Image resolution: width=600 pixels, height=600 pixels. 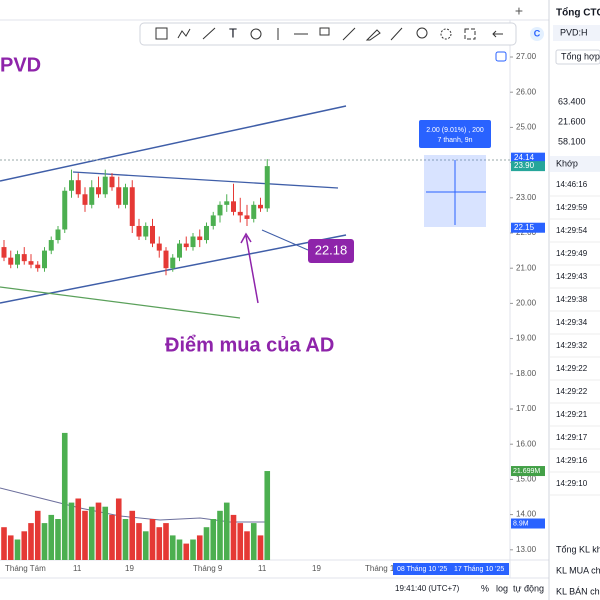 What do you see at coordinates (501, 56) in the screenshot?
I see `scale-icon` at bounding box center [501, 56].